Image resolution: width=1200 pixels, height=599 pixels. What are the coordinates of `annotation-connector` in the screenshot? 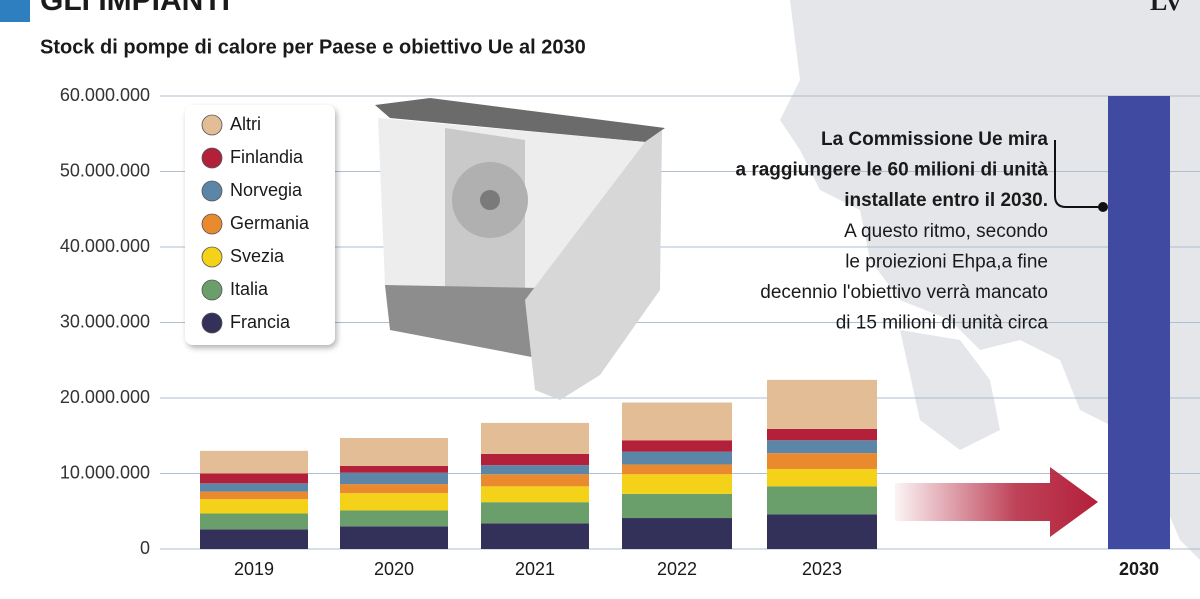 It's located at (1078, 174).